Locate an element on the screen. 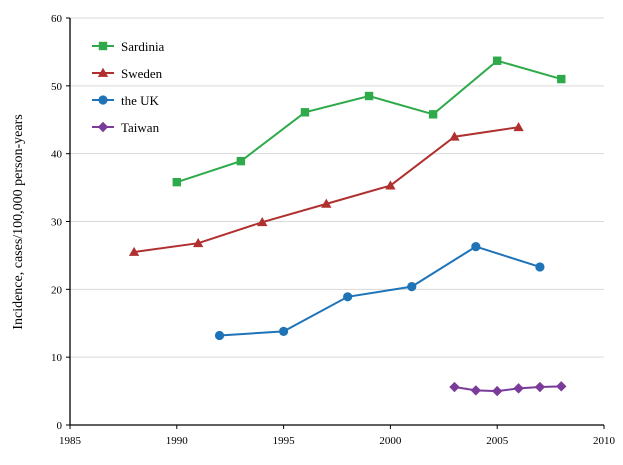  data-point-sardinia-1999 is located at coordinates (369, 96).